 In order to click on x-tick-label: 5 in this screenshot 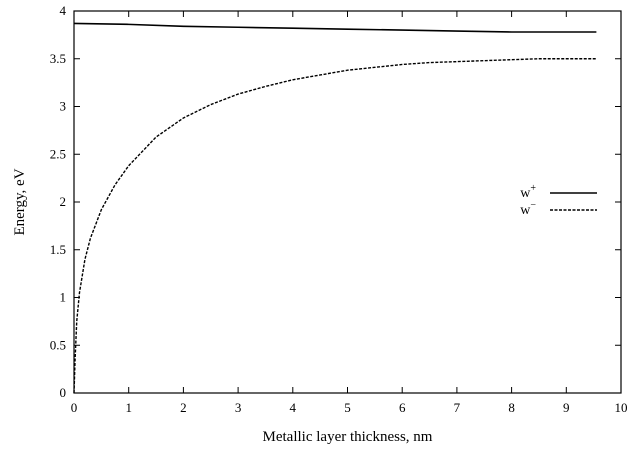, I will do `click(347, 407)`.